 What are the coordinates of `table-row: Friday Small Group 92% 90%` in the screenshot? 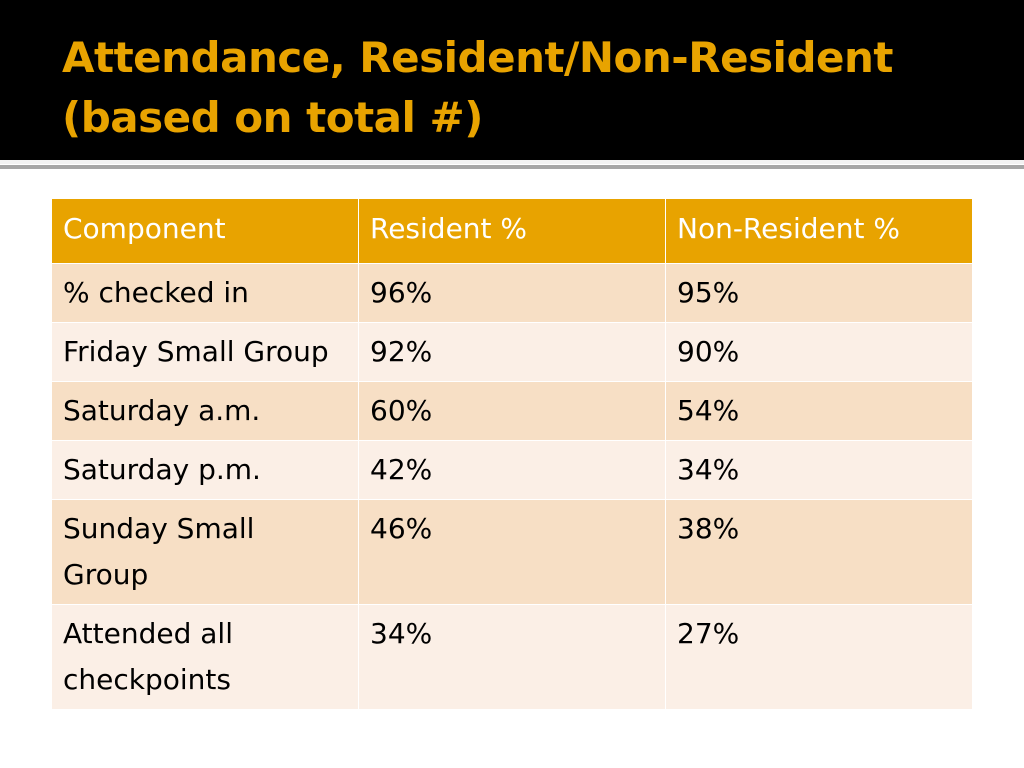 It's located at (512, 352).